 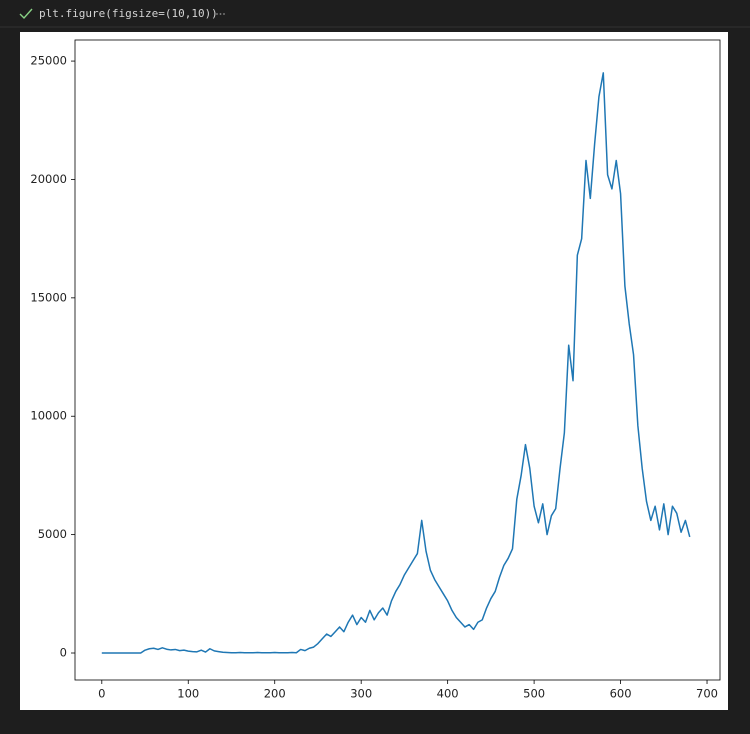 What do you see at coordinates (48, 179) in the screenshot?
I see `y-tick-label: 20000` at bounding box center [48, 179].